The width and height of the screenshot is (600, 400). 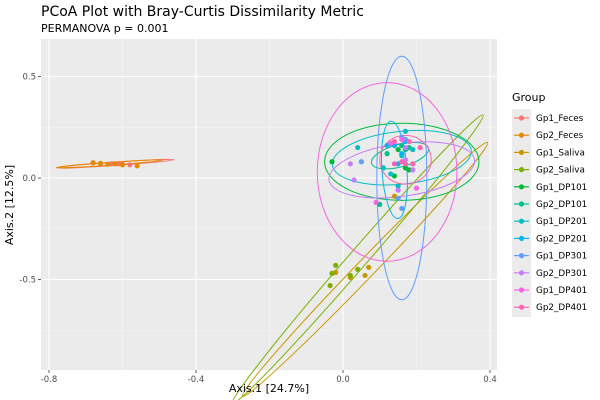 What do you see at coordinates (405, 159) in the screenshot?
I see `ellipse-gp2-dp401` at bounding box center [405, 159].